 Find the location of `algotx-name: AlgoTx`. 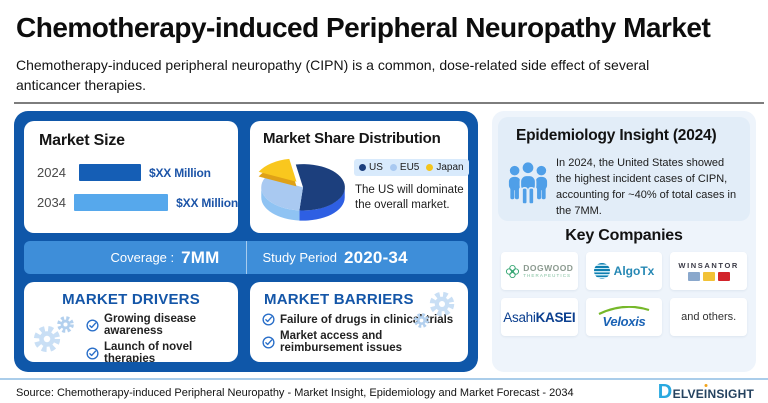

algotx-name: AlgoTx is located at coordinates (634, 271).